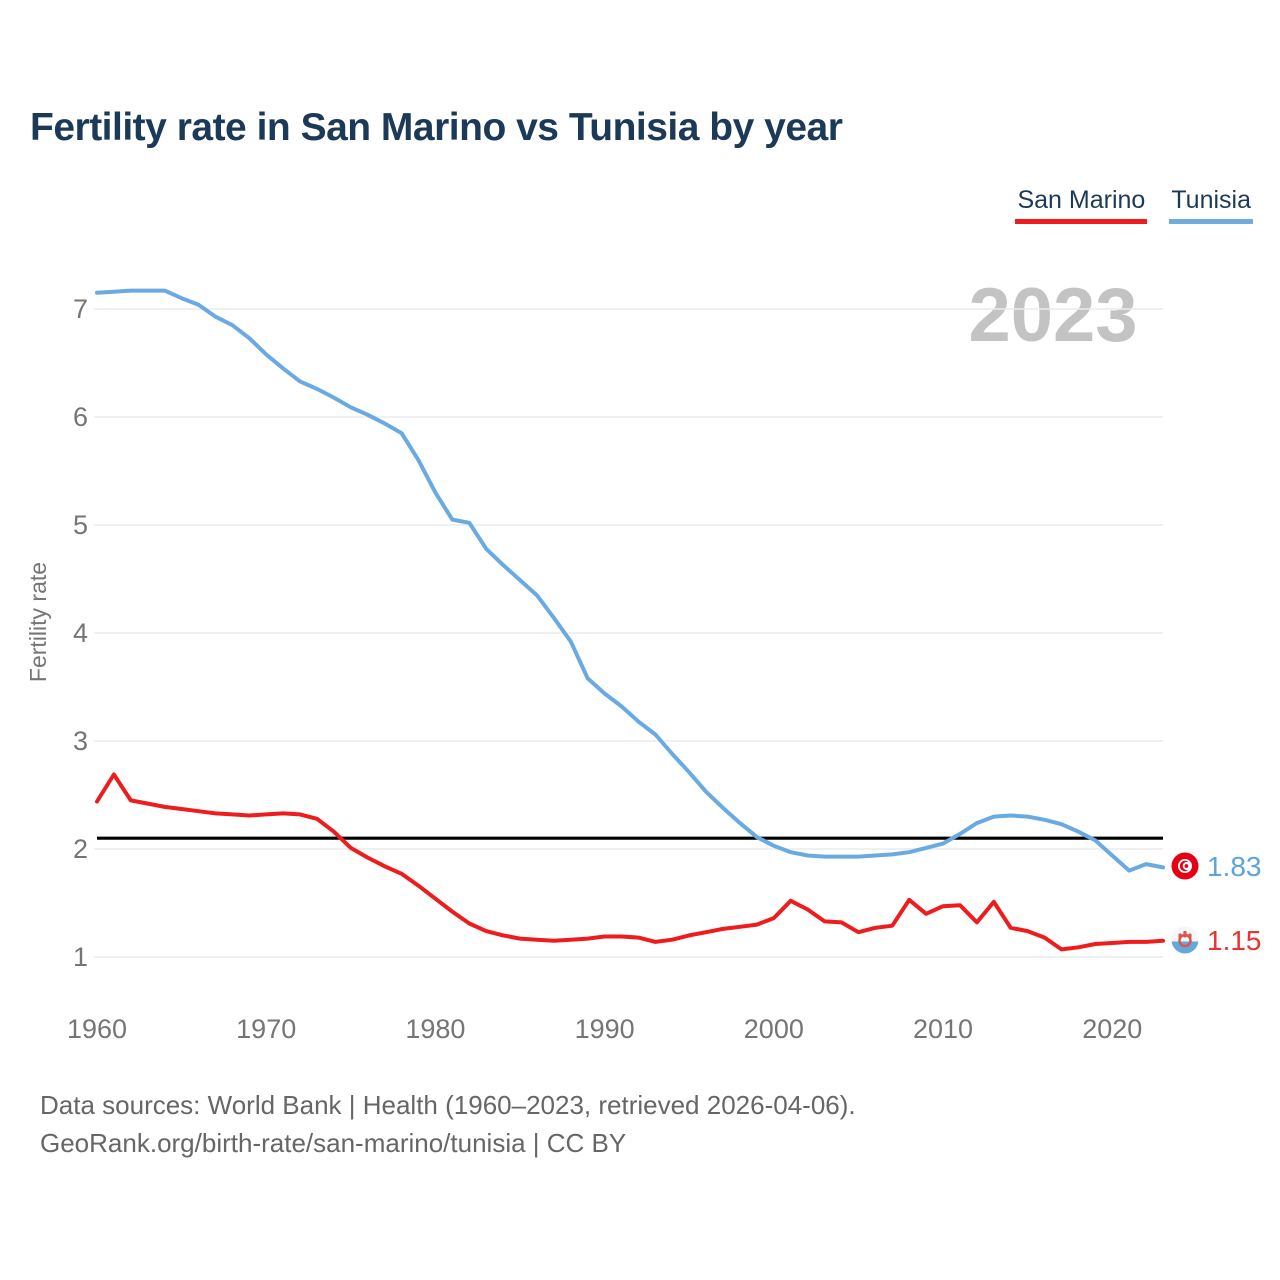 This screenshot has height=1280, width=1280. Describe the element at coordinates (80, 741) in the screenshot. I see `y-tick-label: 3` at that location.